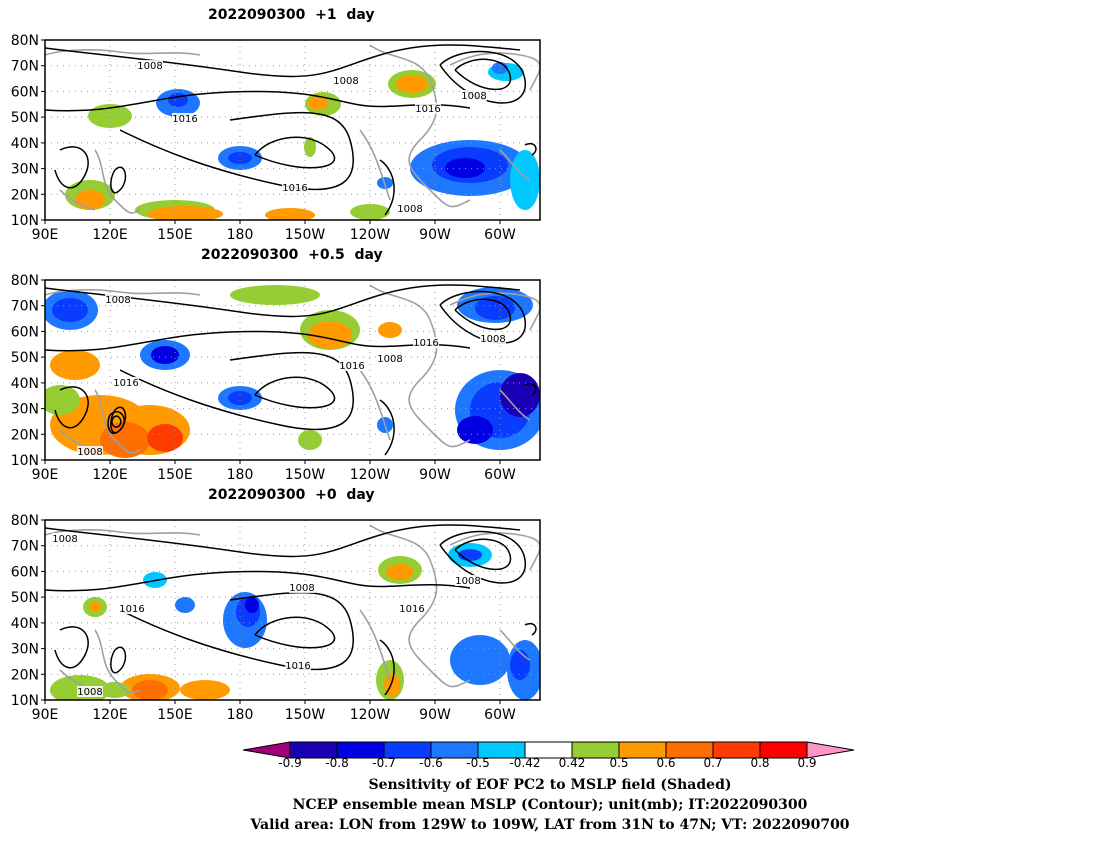 This screenshot has width=1100, height=850. Describe the element at coordinates (572, 763) in the screenshot. I see `colorbar-tick-label: 0.42` at that location.